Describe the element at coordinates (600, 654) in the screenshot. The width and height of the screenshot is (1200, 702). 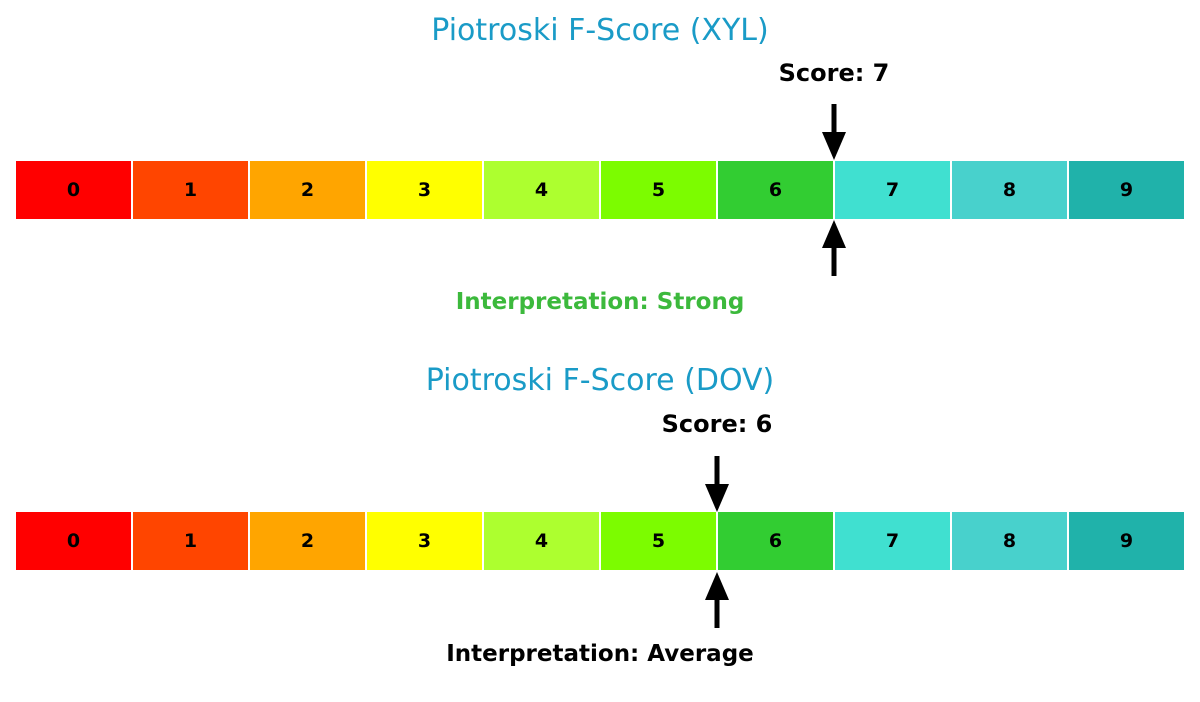
I see `interpretation-dov: Interpretation: Average` at that location.